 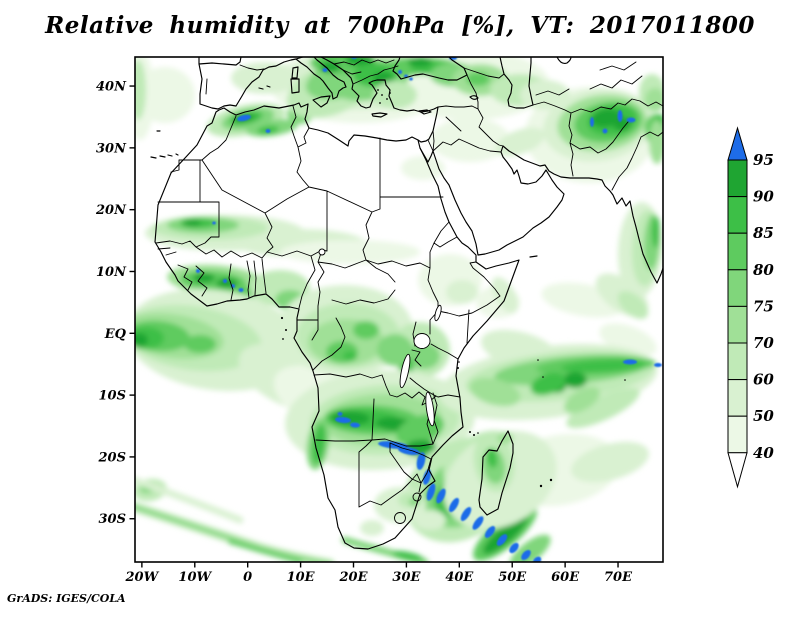 What do you see at coordinates (763, 416) in the screenshot?
I see `colorbar-tick-label: 50` at bounding box center [763, 416].